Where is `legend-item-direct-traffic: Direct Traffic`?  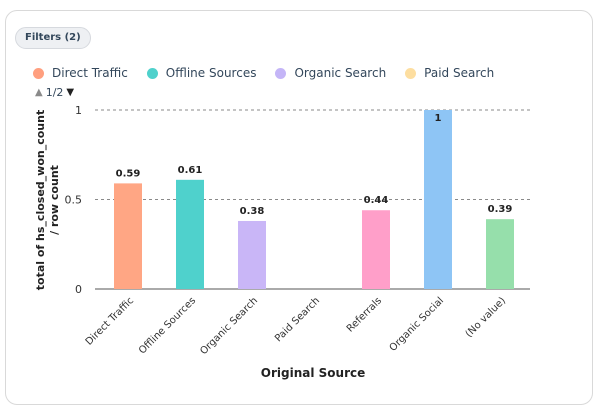 legend-item-direct-traffic: Direct Traffic is located at coordinates (80, 73).